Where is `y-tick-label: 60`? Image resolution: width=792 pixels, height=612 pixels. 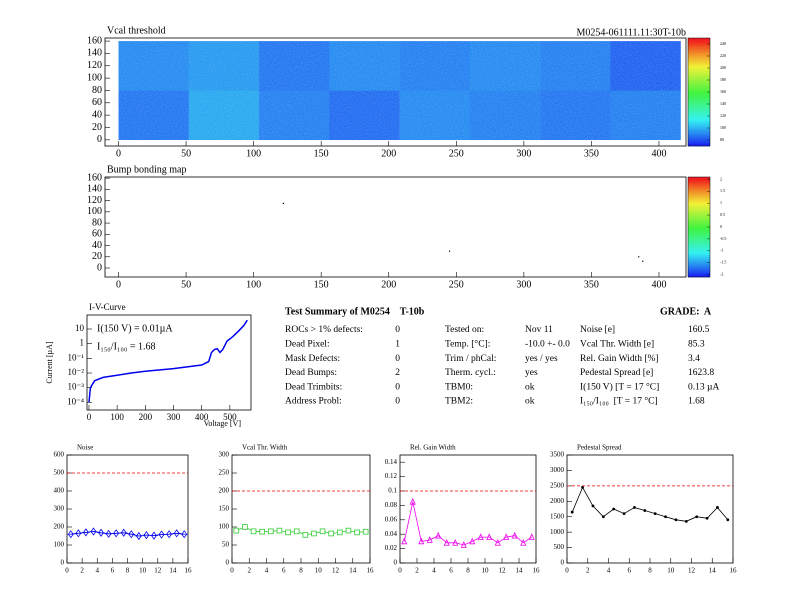 y-tick-label: 60 is located at coordinates (97, 102).